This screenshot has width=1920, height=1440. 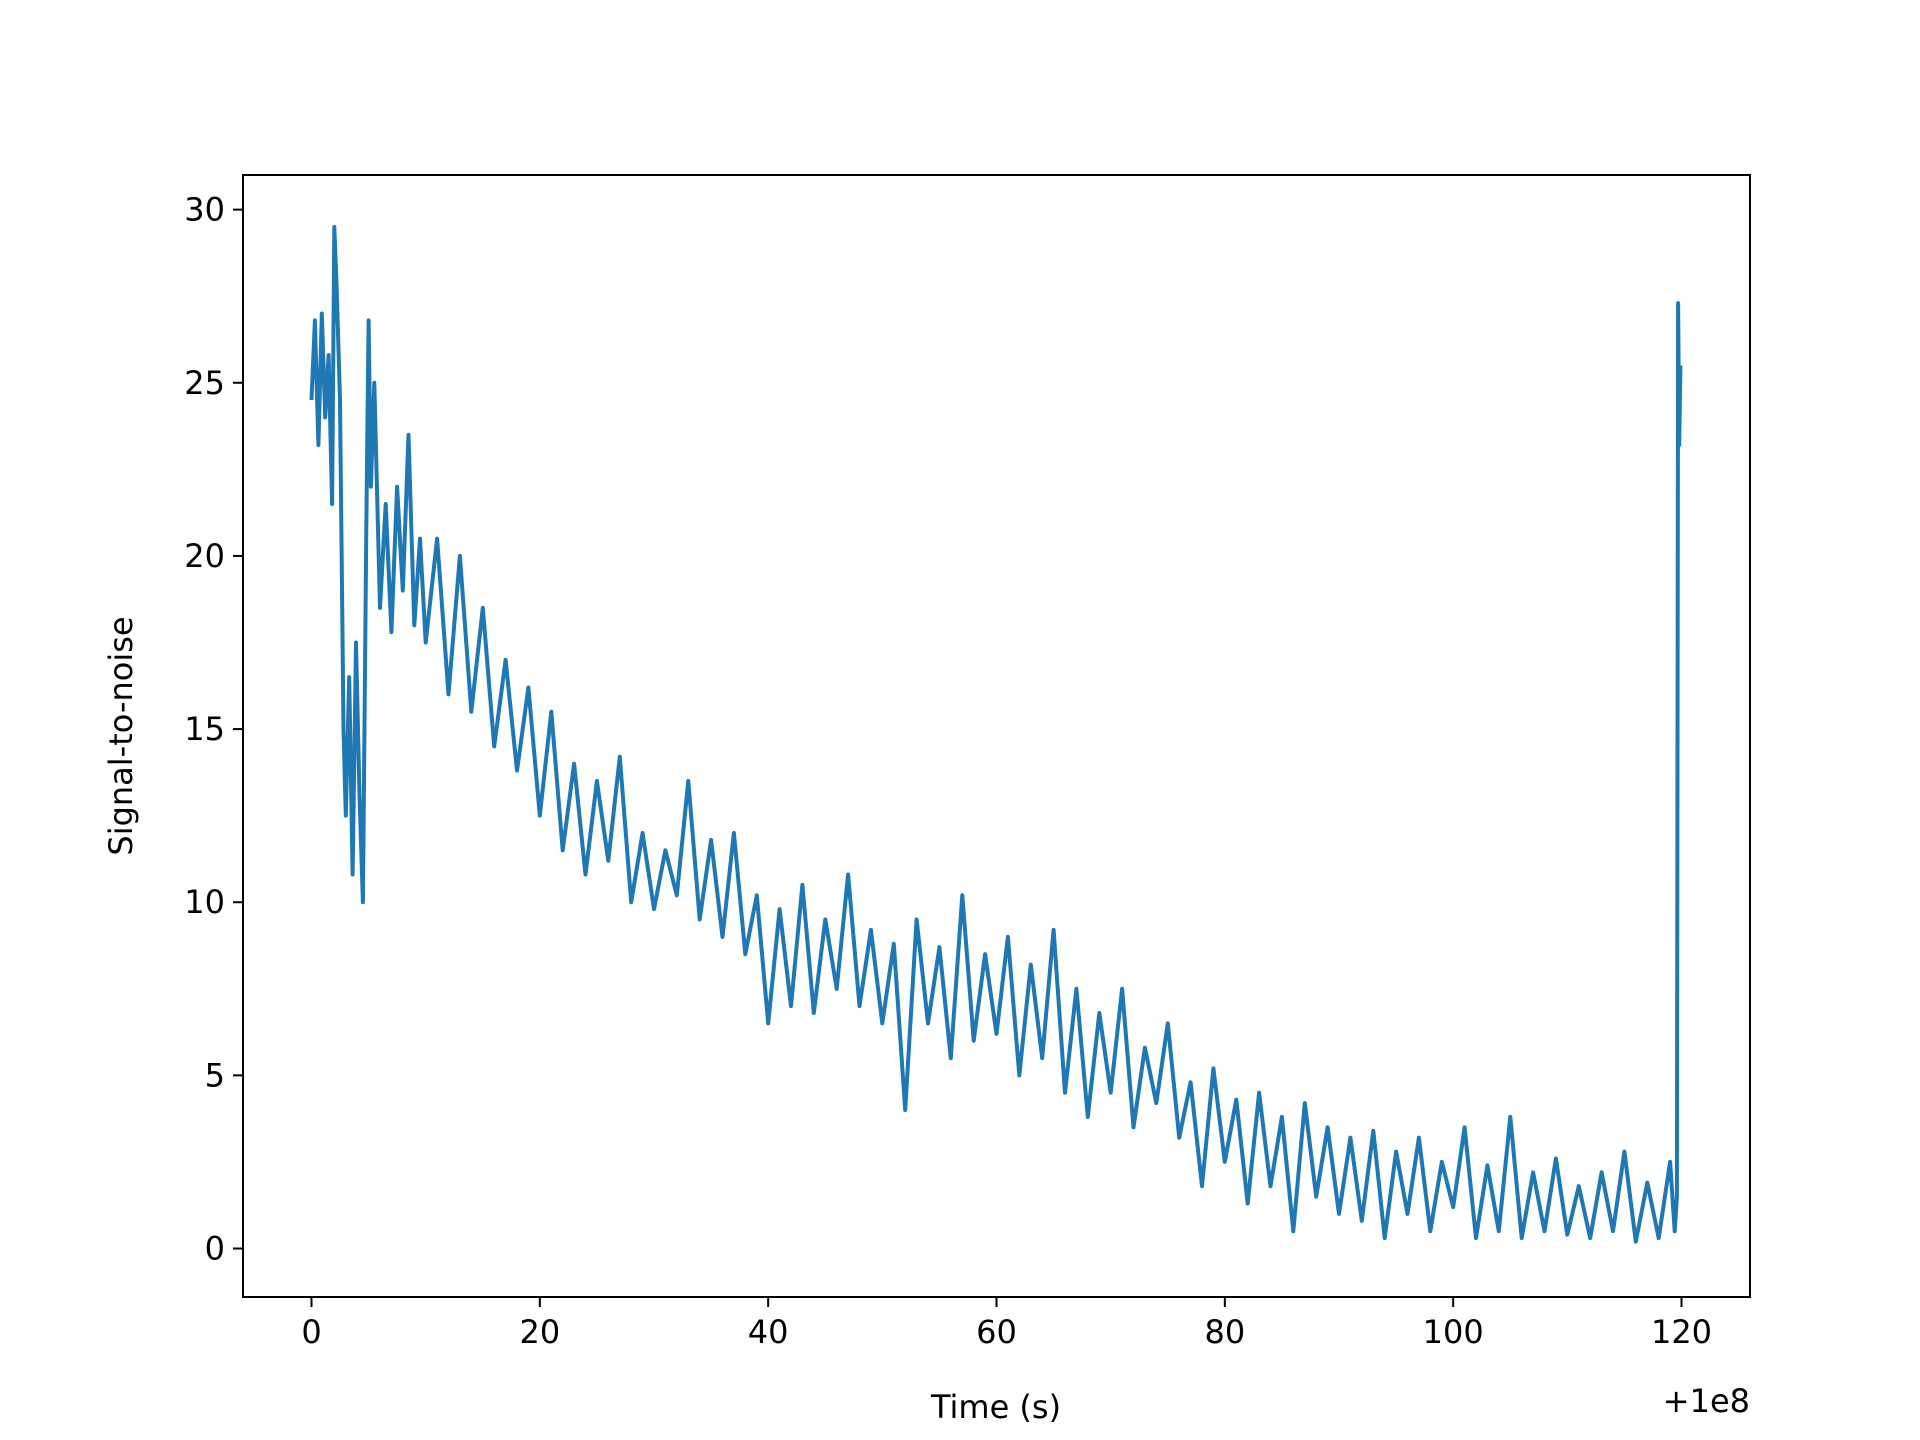 What do you see at coordinates (204, 556) in the screenshot?
I see `y-tick-label: 20` at bounding box center [204, 556].